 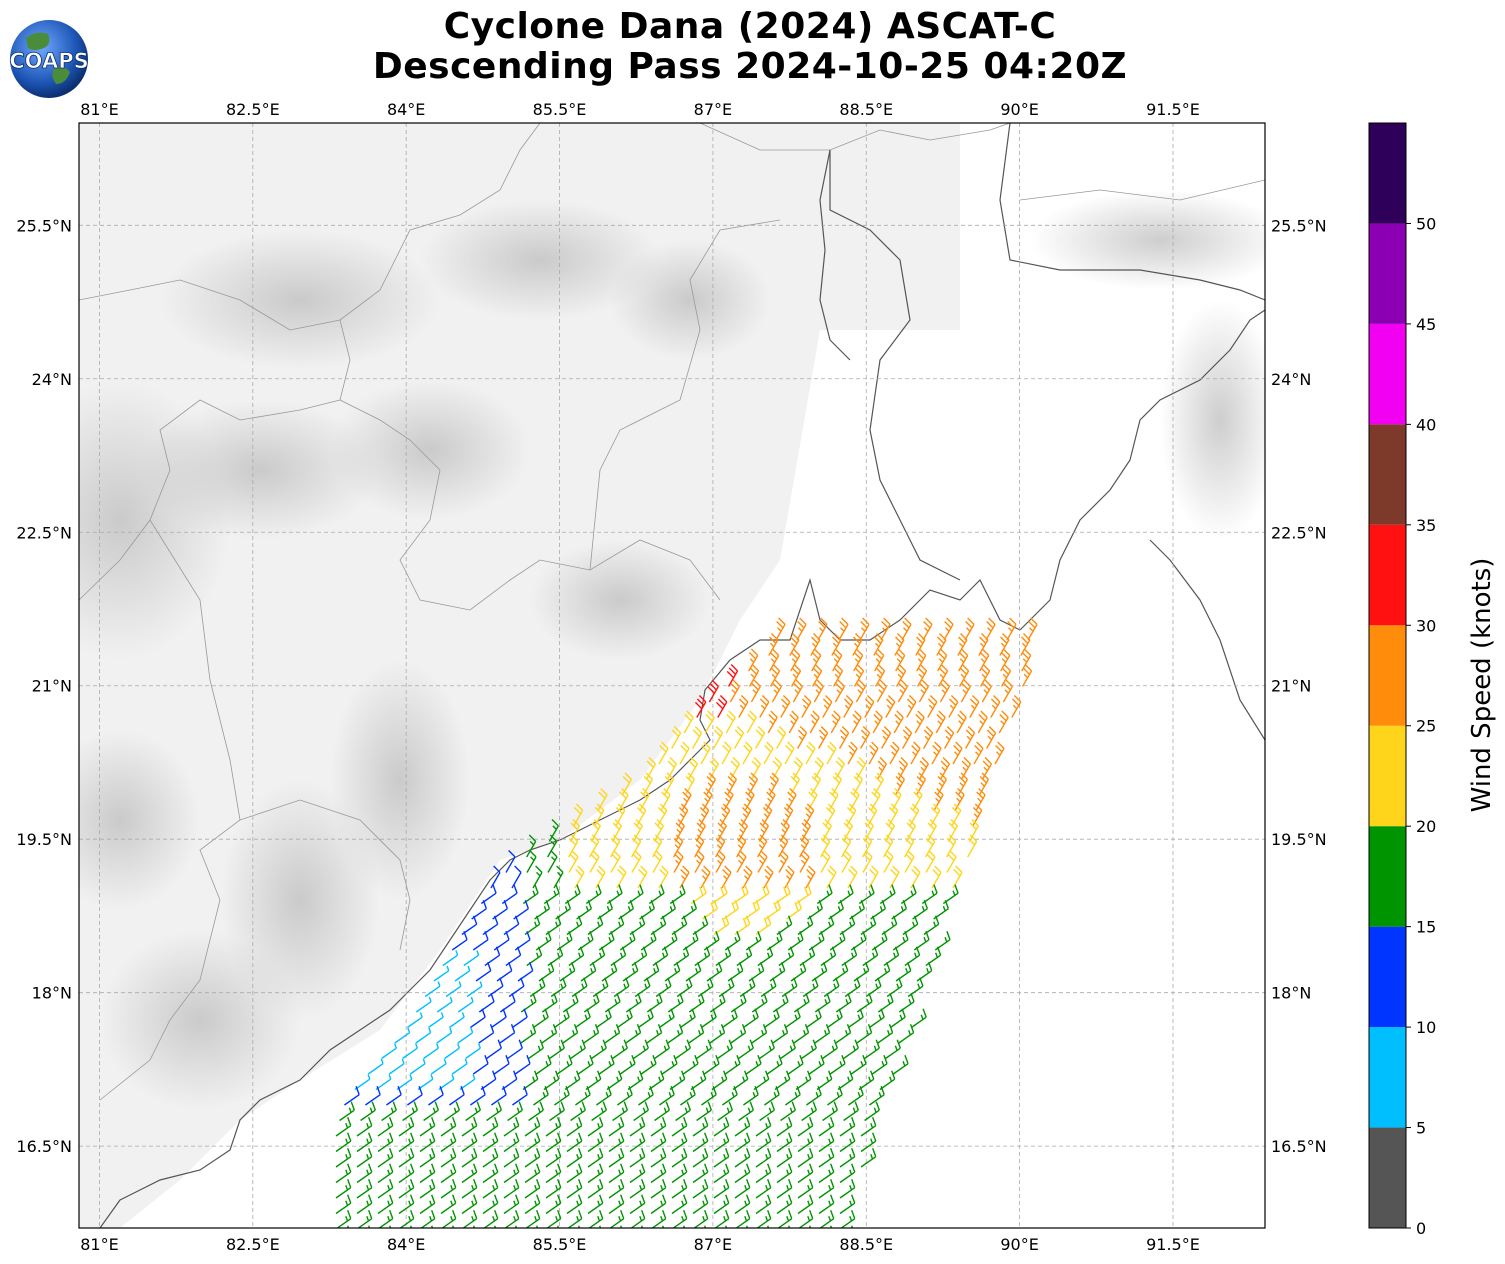 What do you see at coordinates (1173, 1244) in the screenshot?
I see `lon-tick-label-bottom: 91.5°E` at bounding box center [1173, 1244].